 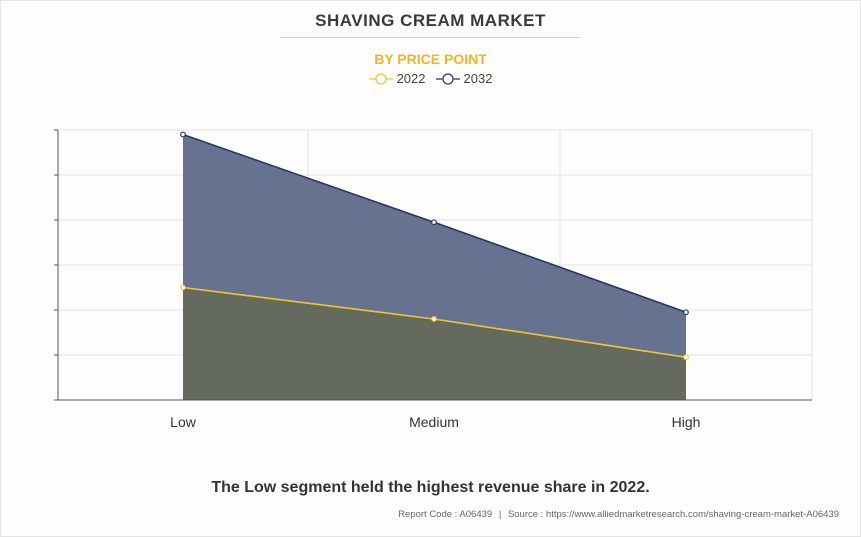 I want to click on x-tick-label-medium: Medium, so click(x=434, y=422).